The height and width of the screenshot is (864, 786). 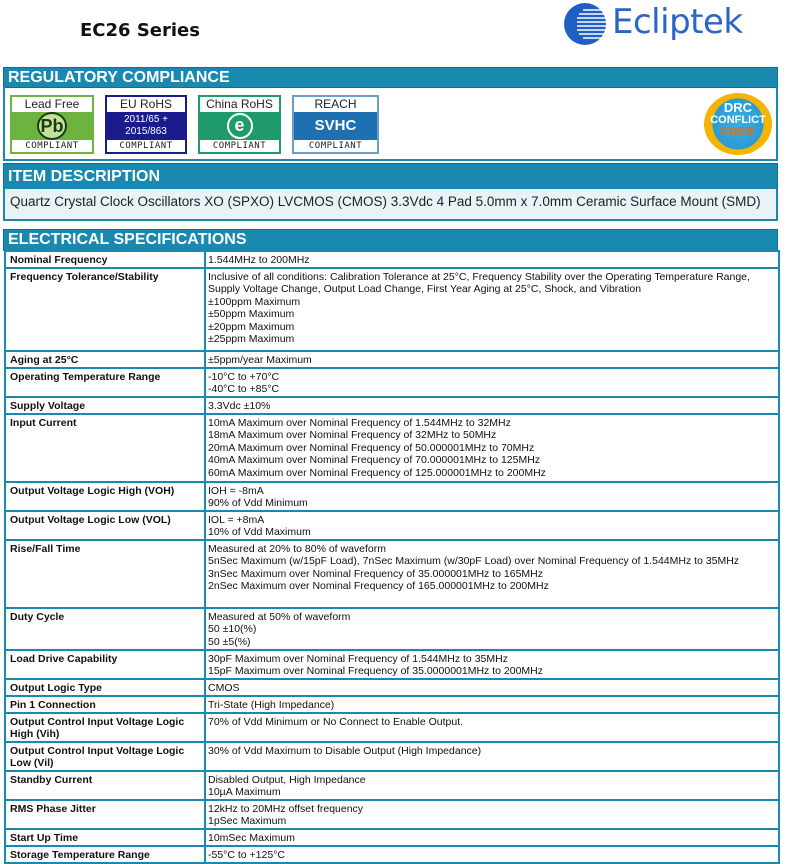 What do you see at coordinates (738, 120) in the screenshot?
I see `drc-text: CONFLICT` at bounding box center [738, 120].